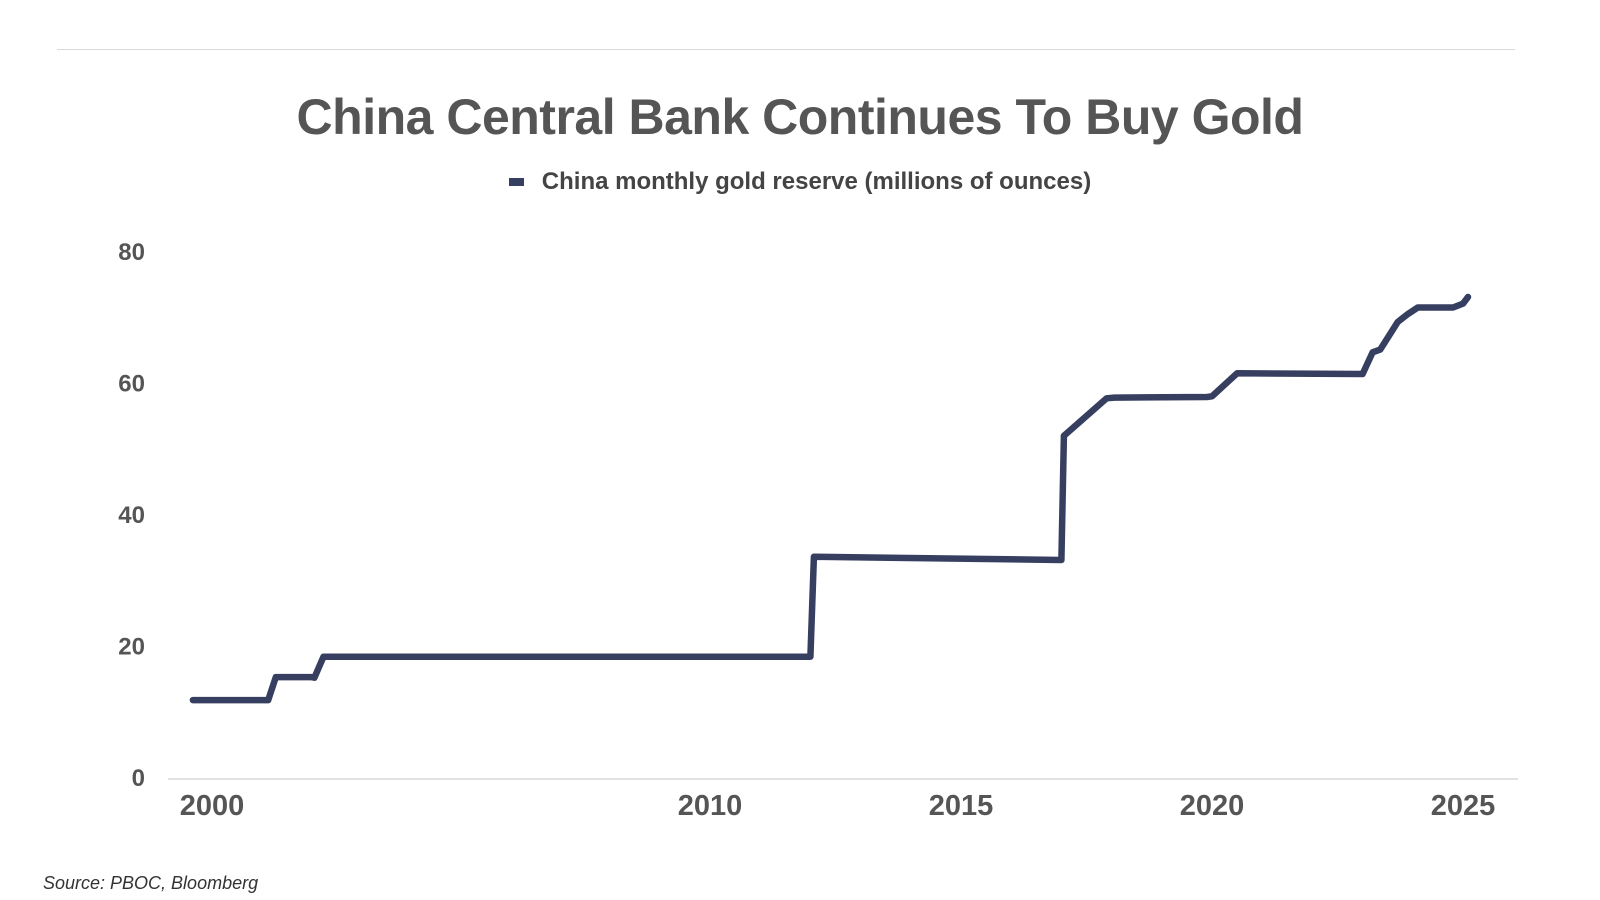 The image size is (1600, 900). I want to click on chart-title: China Central Bank Continues To Buy Gold, so click(800, 117).